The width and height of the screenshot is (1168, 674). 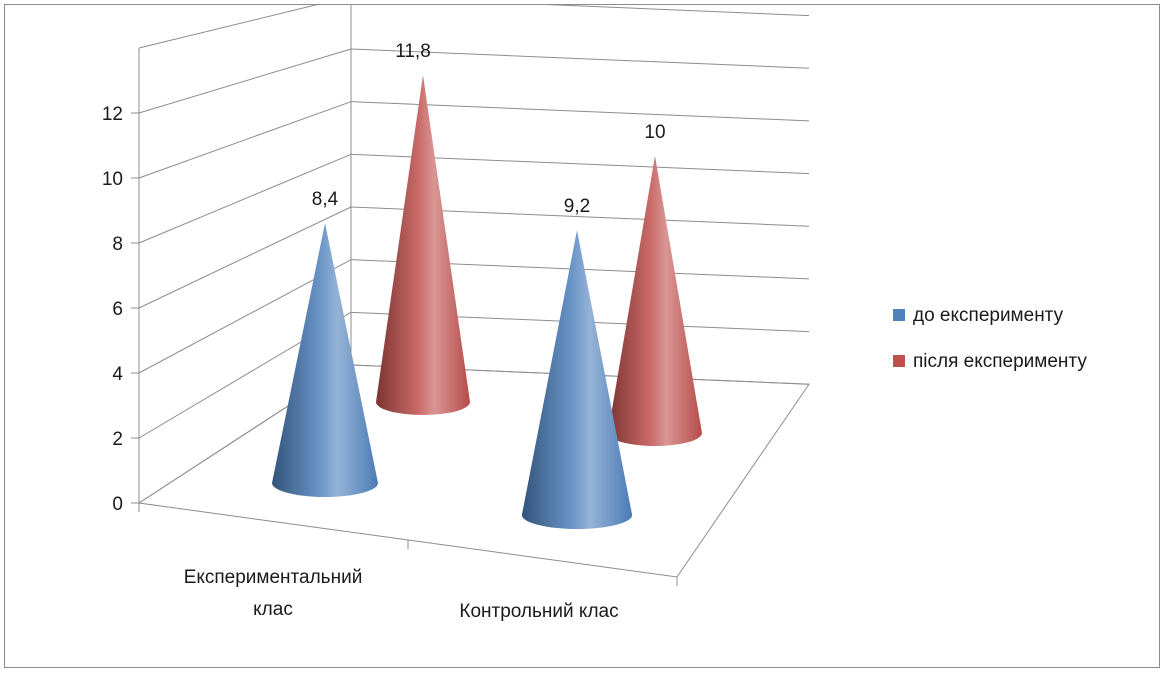 I want to click on legend-item: до експерименту, so click(x=978, y=315).